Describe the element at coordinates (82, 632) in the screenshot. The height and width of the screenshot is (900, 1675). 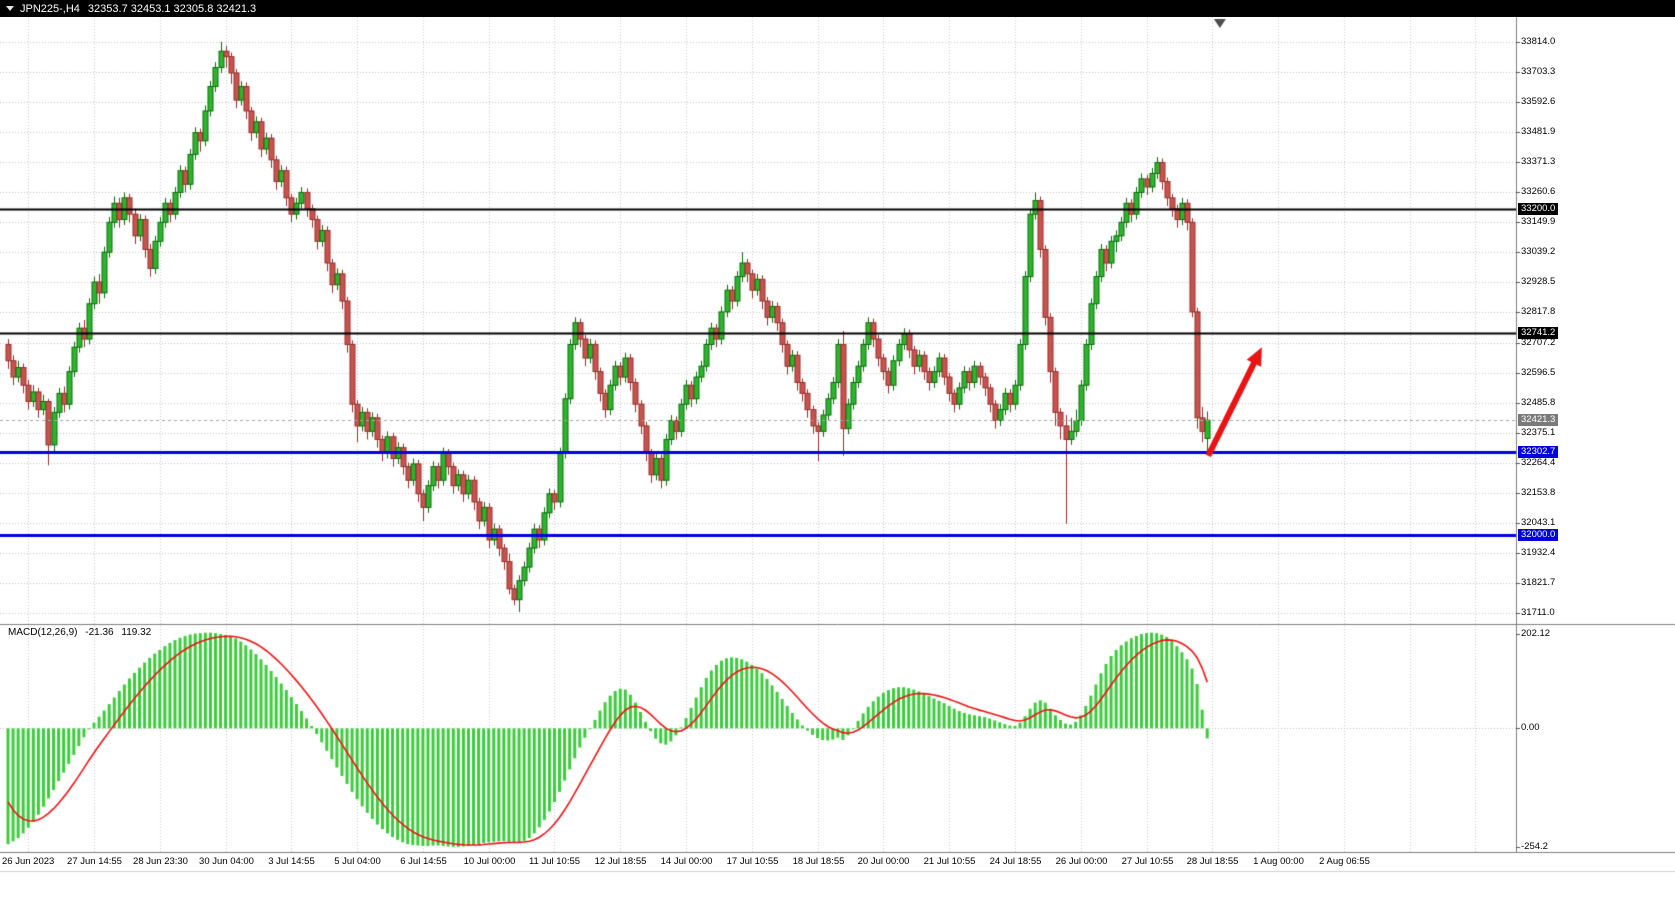
I see `macd-indicator-label: MACD(12,26,9) -21.36 119.32` at that location.